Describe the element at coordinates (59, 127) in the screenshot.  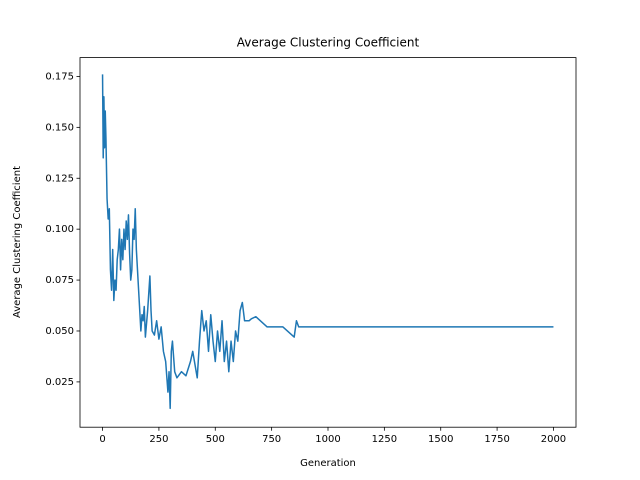
I see `y-tick-label: 0.150` at that location.